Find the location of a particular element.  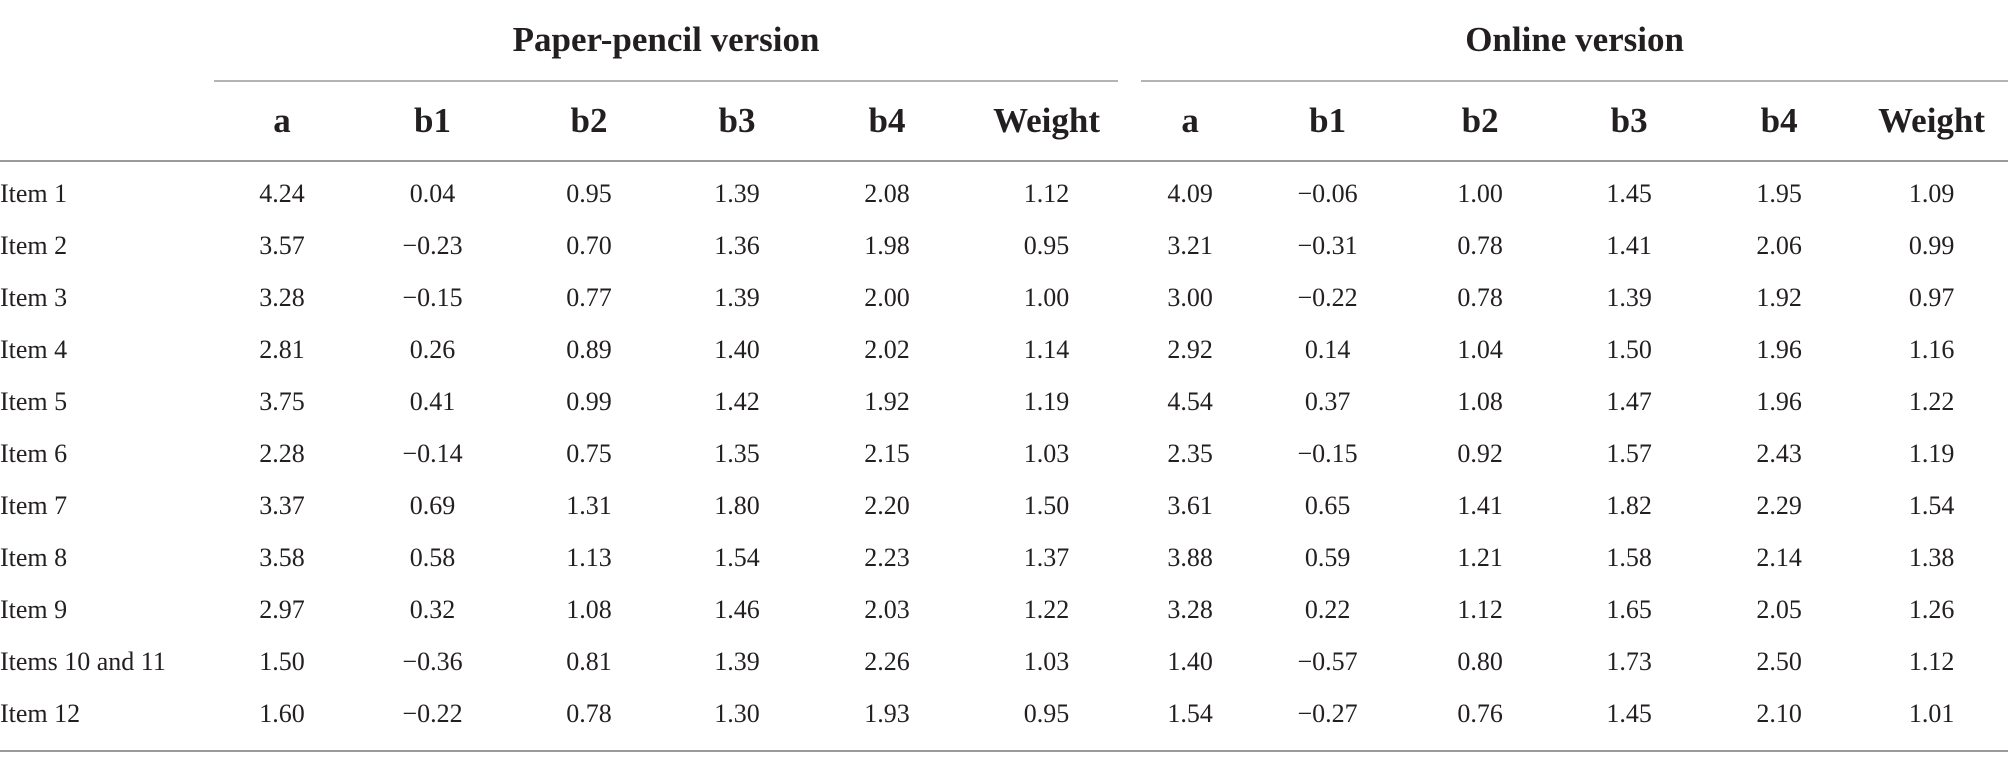

row-label: Item 3 is located at coordinates (34, 297).